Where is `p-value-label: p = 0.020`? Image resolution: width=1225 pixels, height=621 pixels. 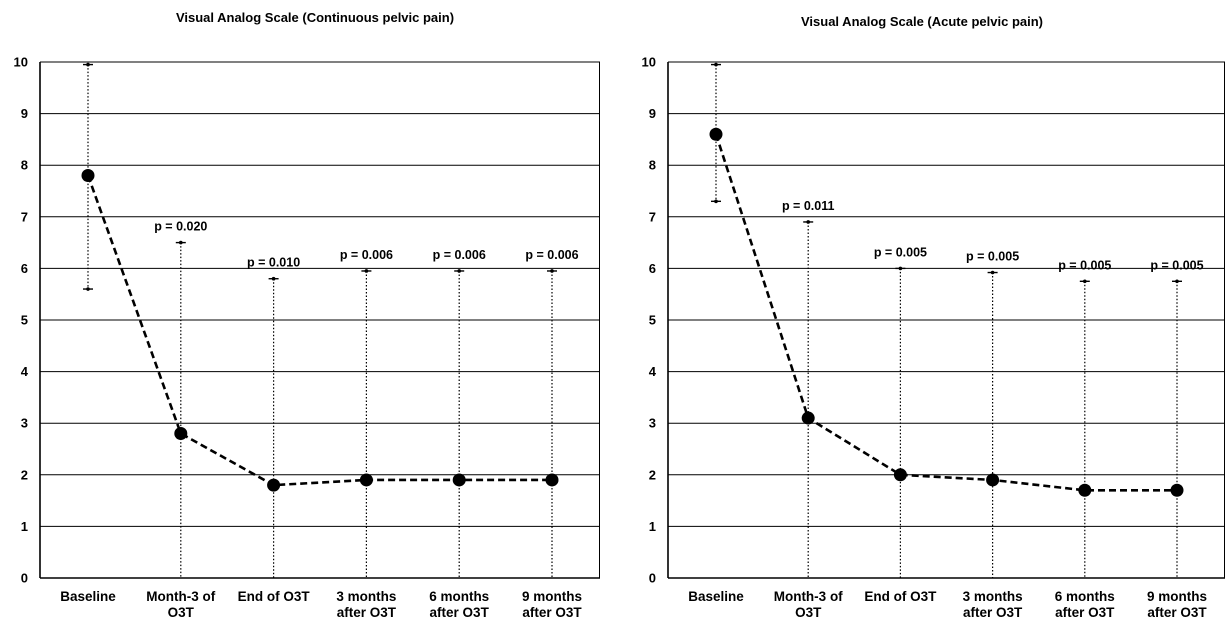
p-value-label: p = 0.020 is located at coordinates (180, 227).